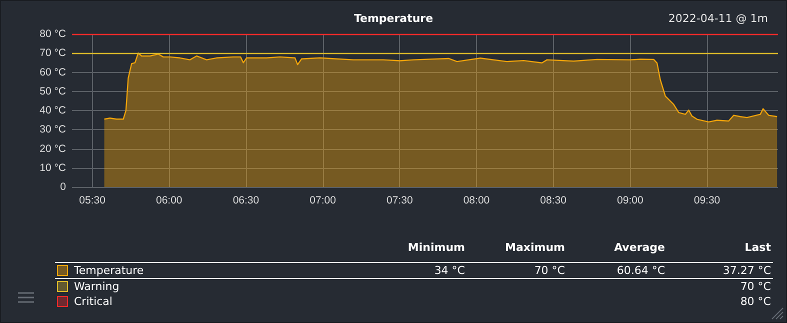 This screenshot has width=787, height=323. Describe the element at coordinates (53, 130) in the screenshot. I see `y-tick-label: 30 °C` at that location.